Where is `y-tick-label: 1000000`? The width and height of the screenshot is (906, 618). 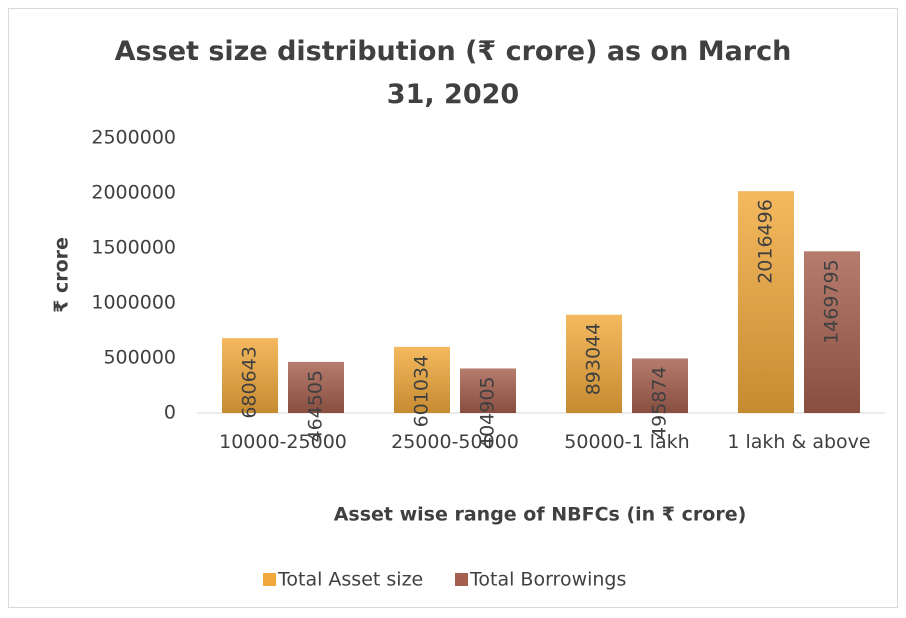
y-tick-label: 1000000 is located at coordinates (133, 303).